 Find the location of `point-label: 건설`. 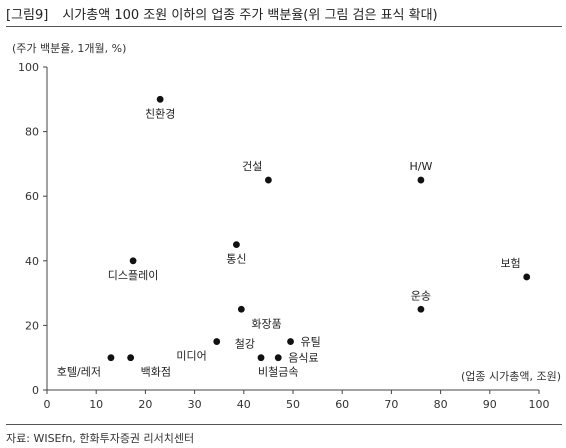

point-label: 건설 is located at coordinates (252, 166).